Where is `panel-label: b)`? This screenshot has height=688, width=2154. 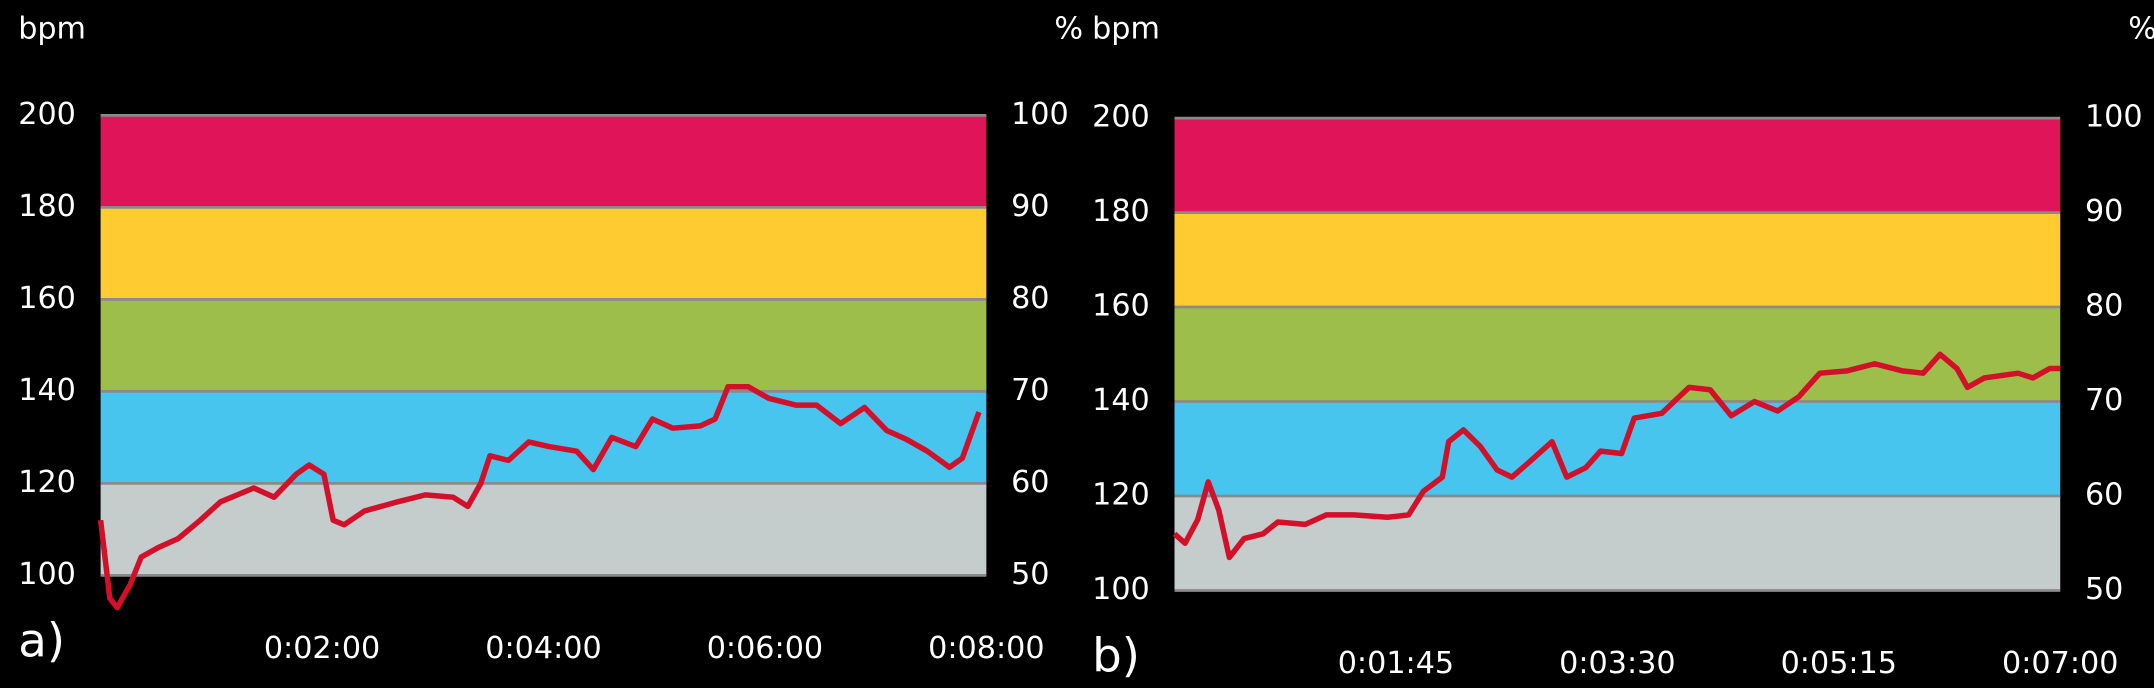
panel-label: b) is located at coordinates (1116, 657).